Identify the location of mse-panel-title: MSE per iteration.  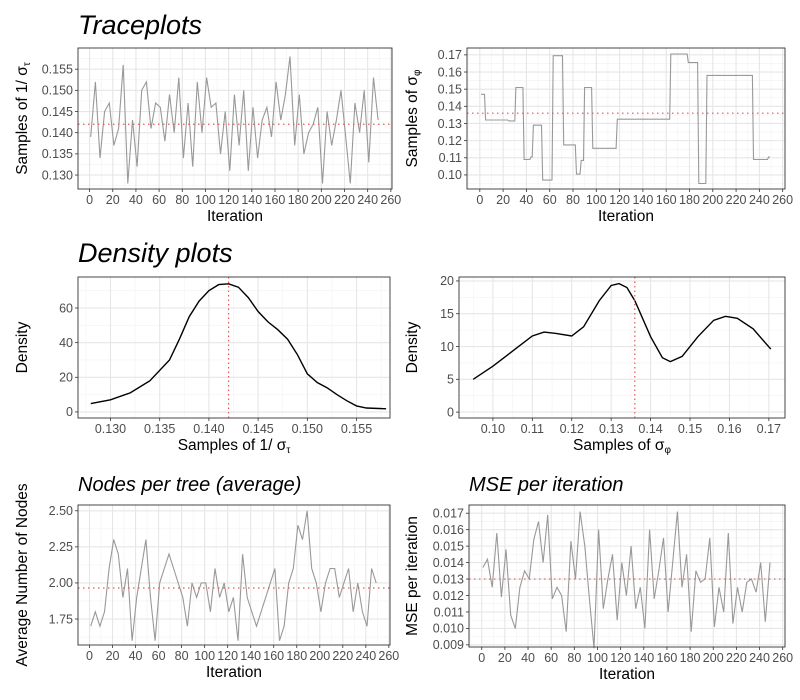
(546, 485).